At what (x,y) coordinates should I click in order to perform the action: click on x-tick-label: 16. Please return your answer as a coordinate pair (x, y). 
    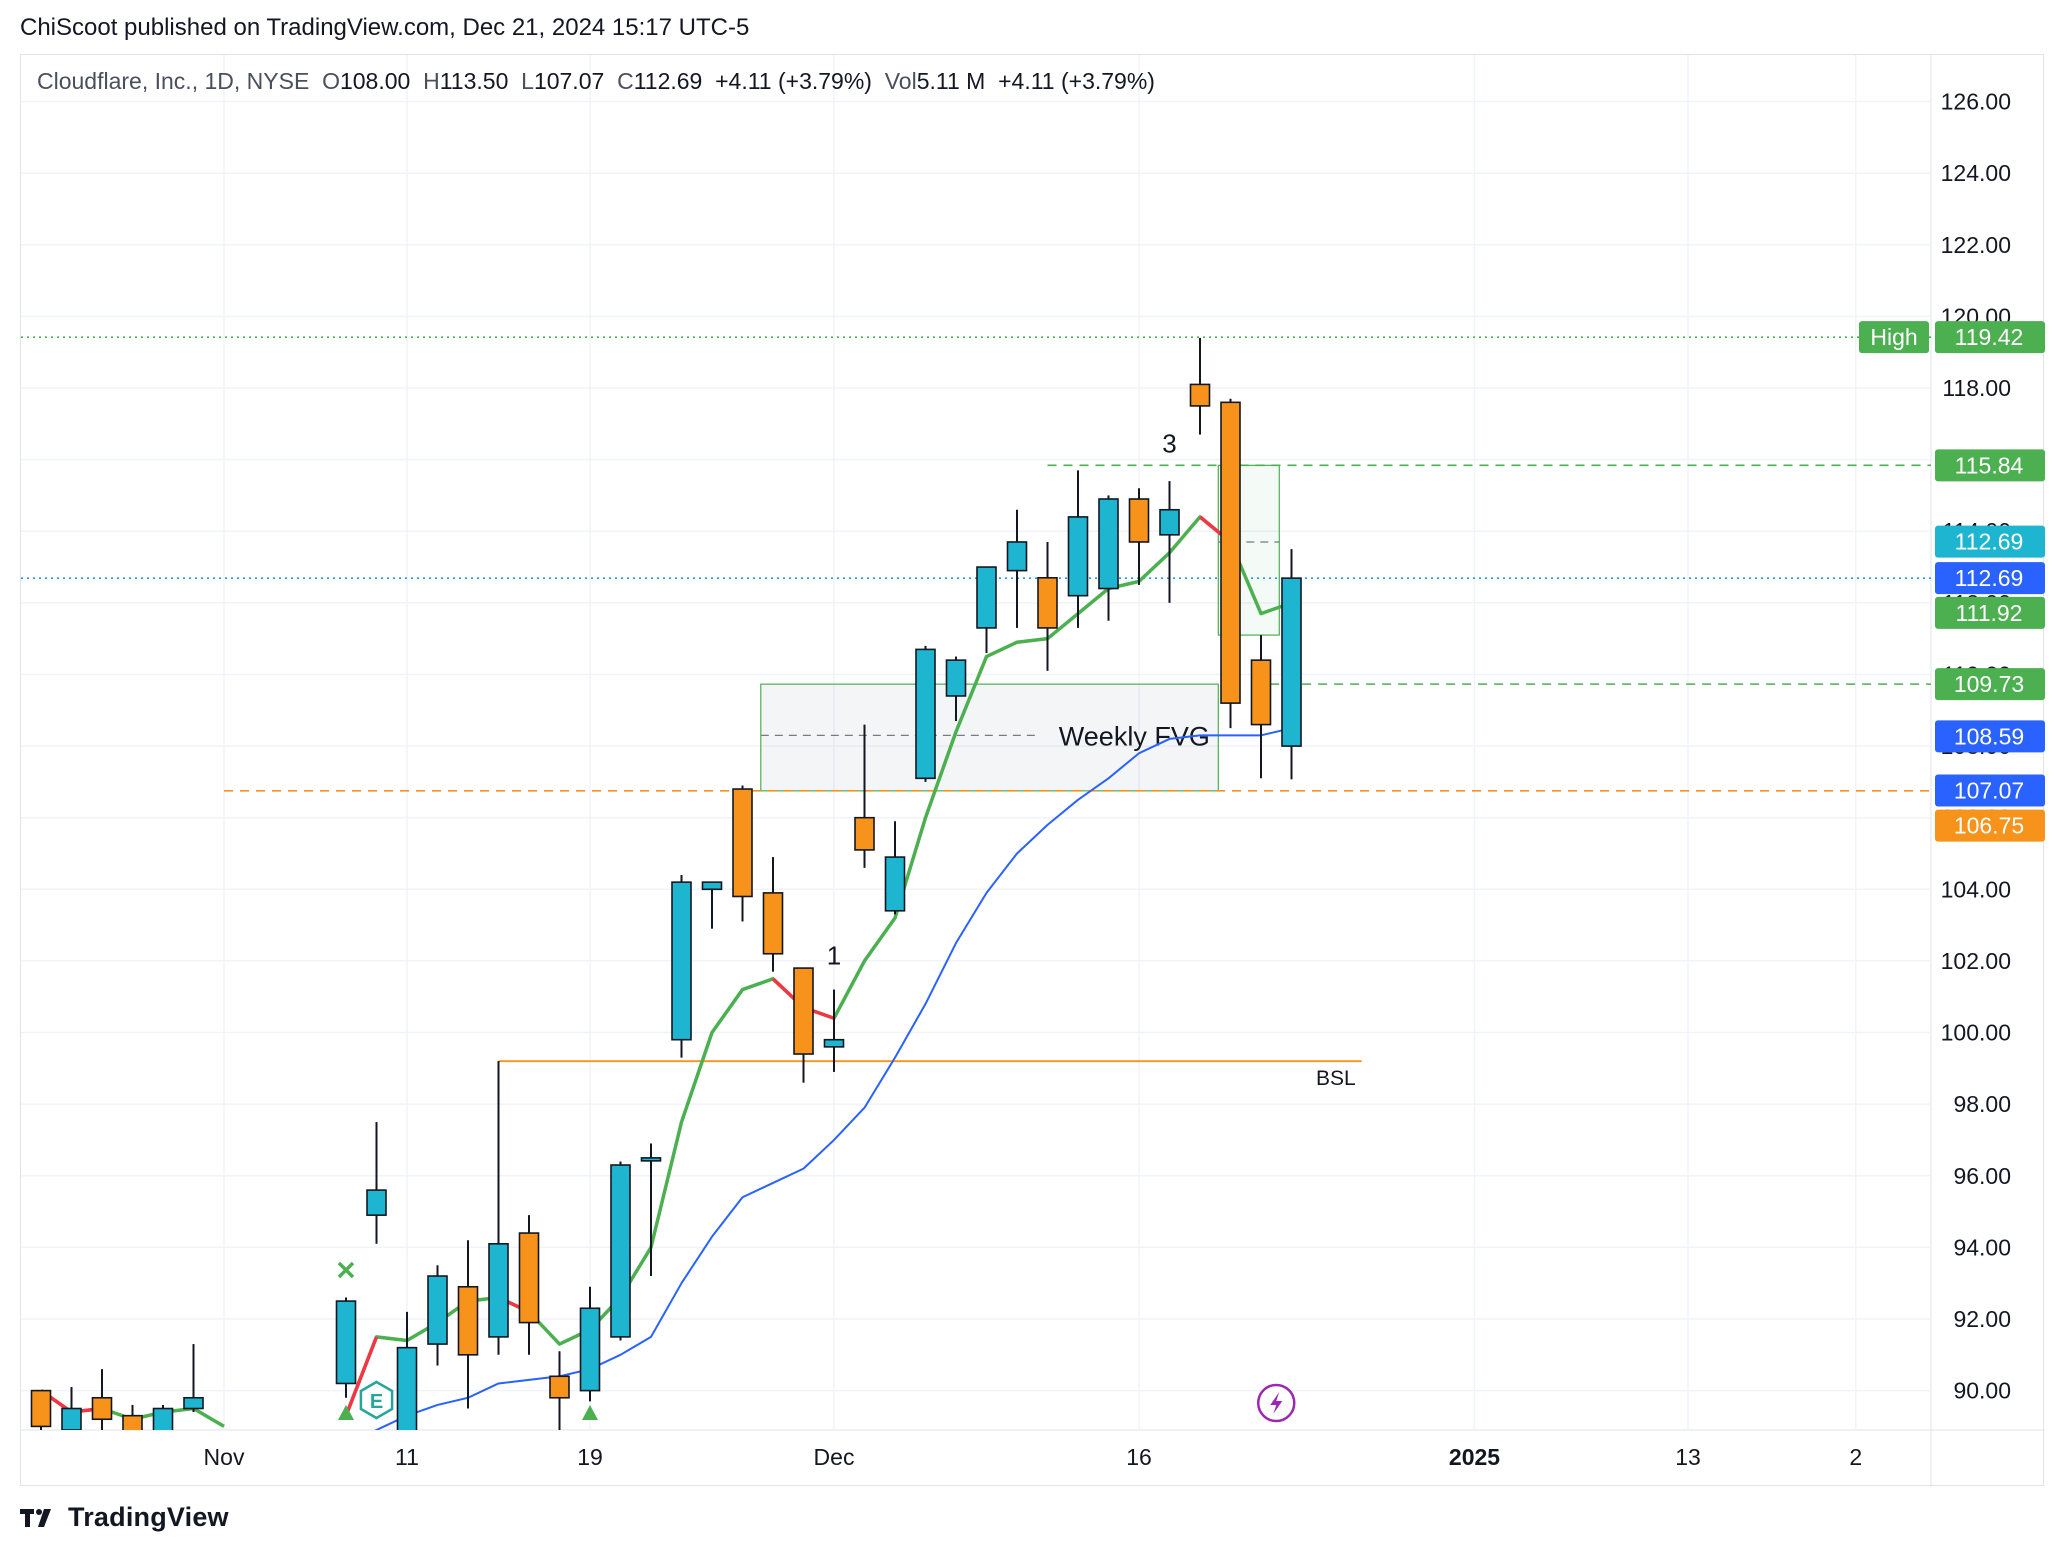
    Looking at the image, I should click on (1139, 1457).